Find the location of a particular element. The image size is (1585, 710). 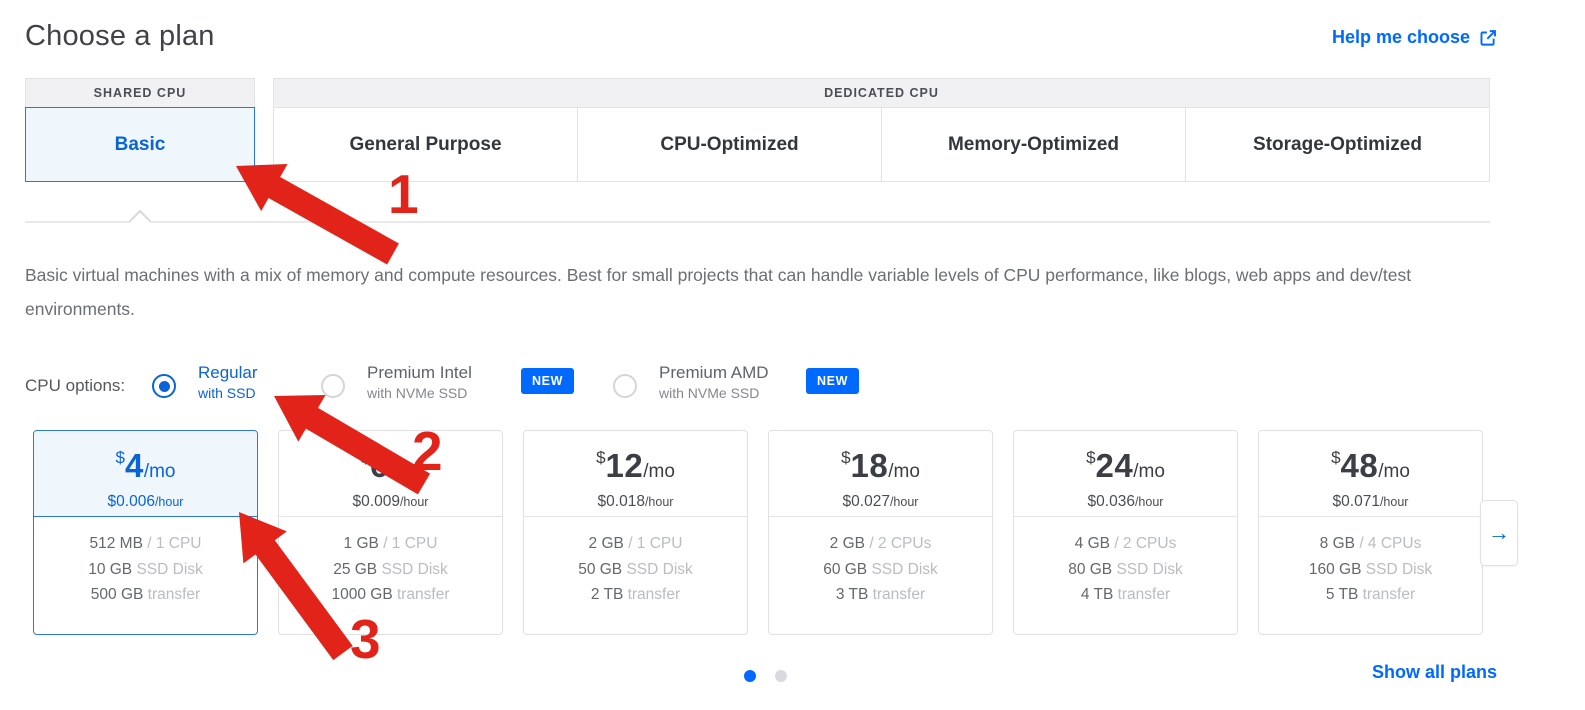

arrow-right-icon: → is located at coordinates (1499, 532).